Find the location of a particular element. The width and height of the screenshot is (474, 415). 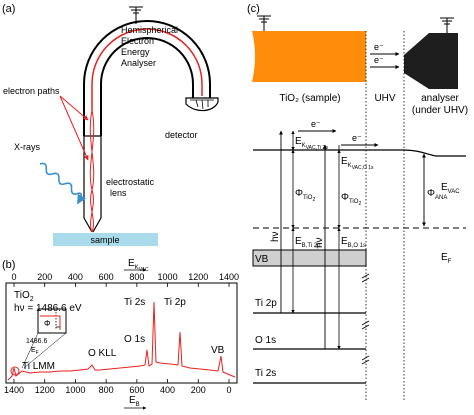

ground-symbol-icon is located at coordinates (264, 23).